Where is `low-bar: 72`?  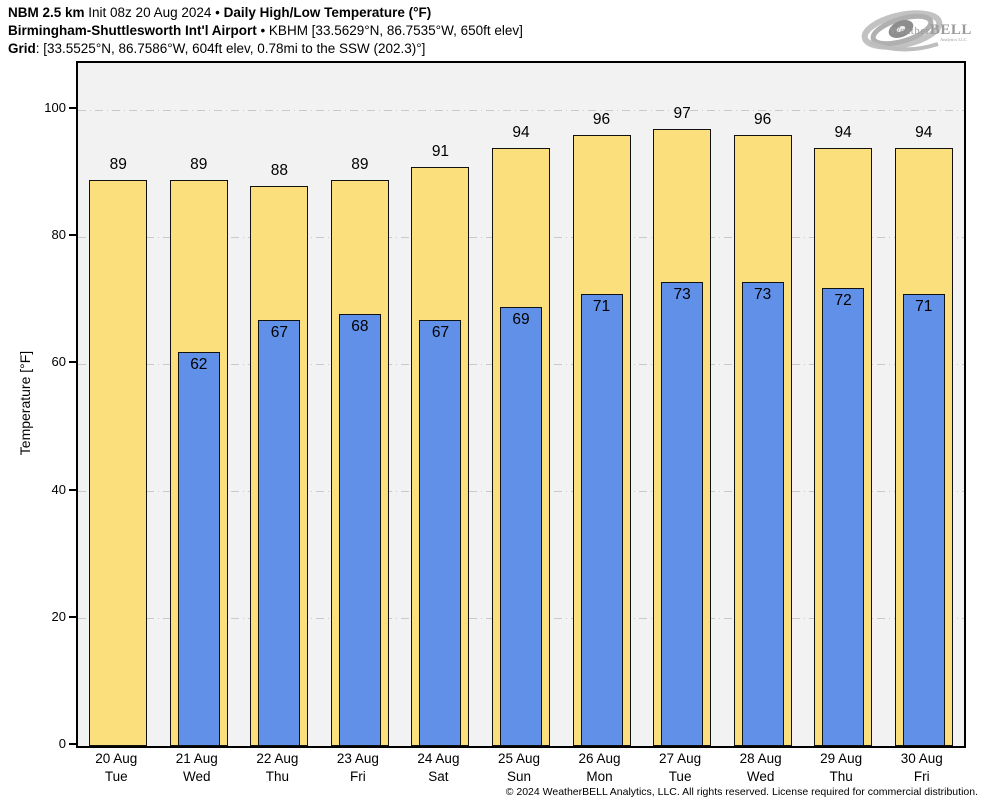
low-bar: 72 is located at coordinates (843, 517).